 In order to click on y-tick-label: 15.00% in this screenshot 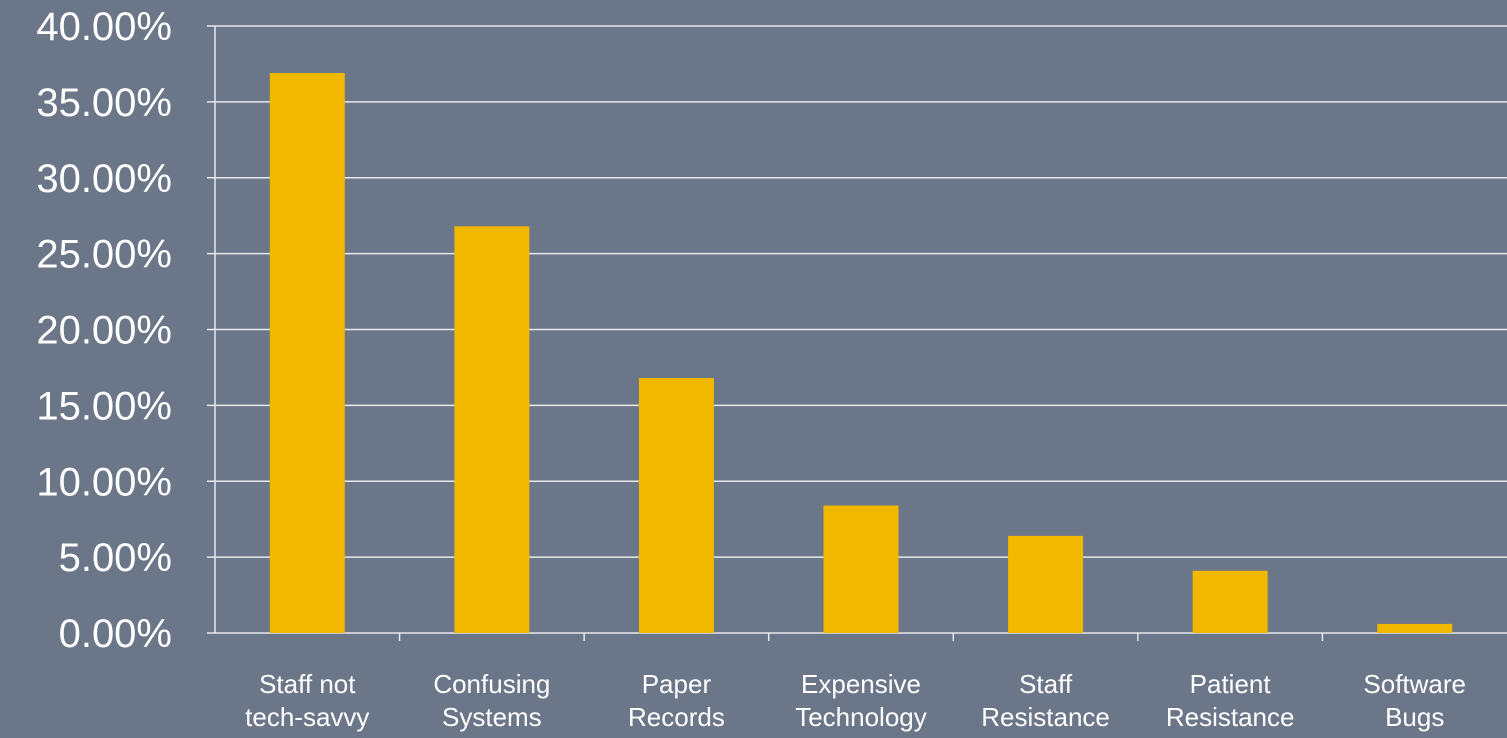, I will do `click(104, 406)`.